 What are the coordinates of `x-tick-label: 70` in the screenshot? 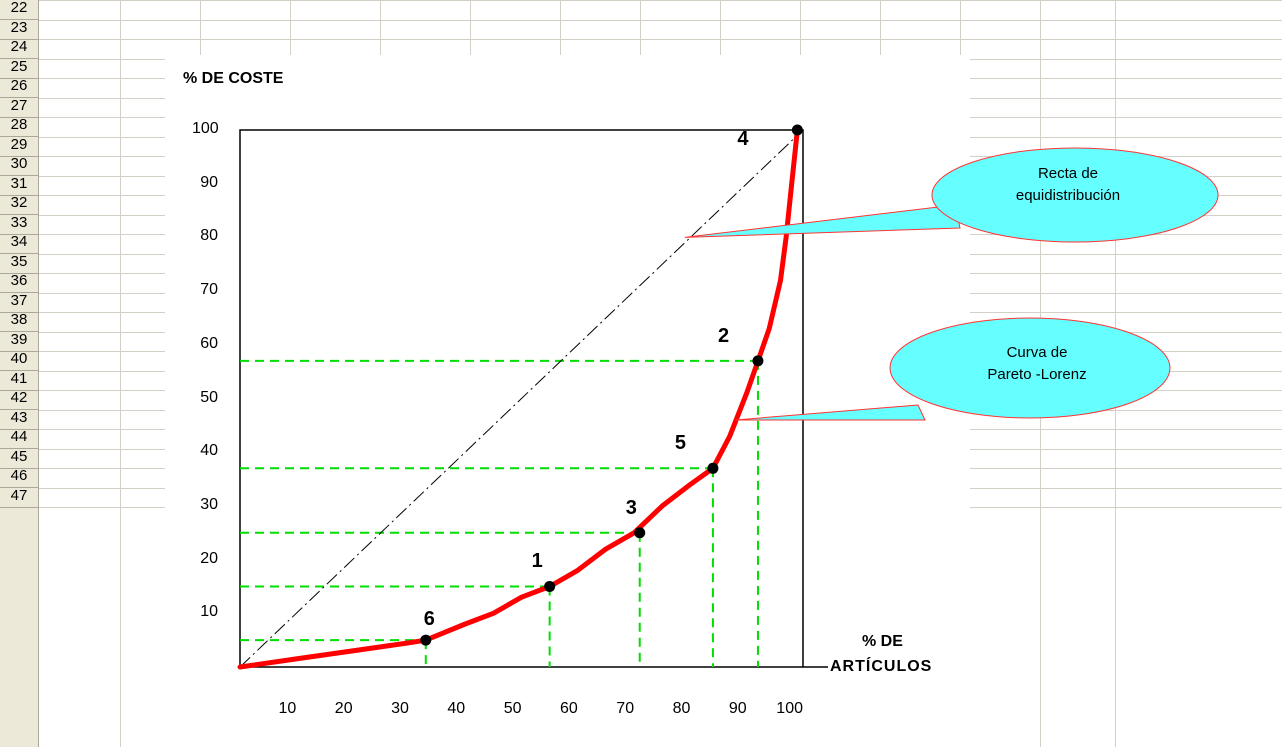 It's located at (625, 708).